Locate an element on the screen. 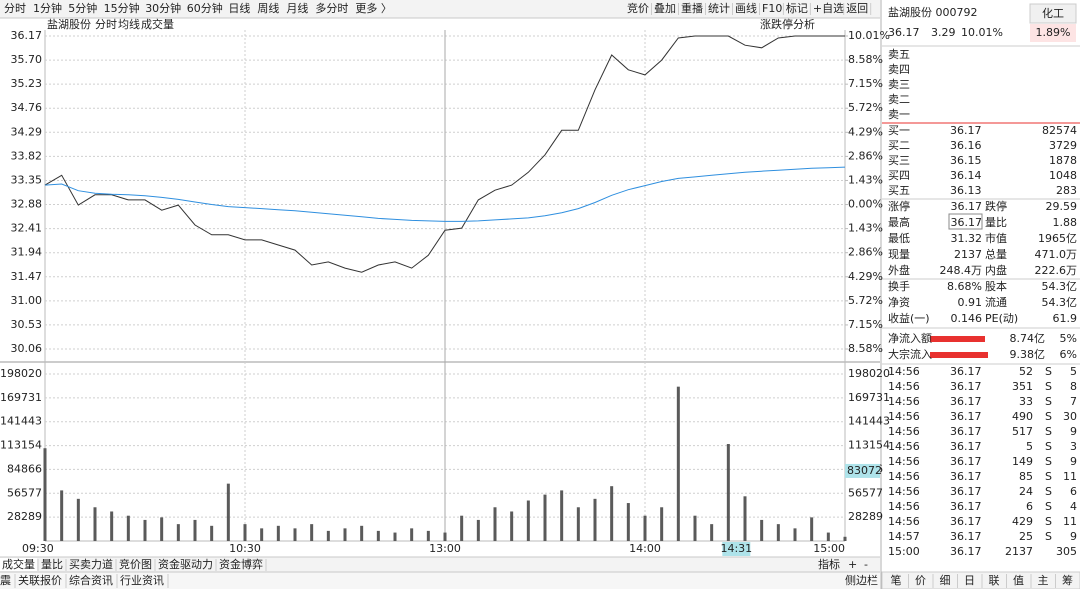 This screenshot has width=1080, height=589. y2-tick-label: 7.15% is located at coordinates (865, 83).